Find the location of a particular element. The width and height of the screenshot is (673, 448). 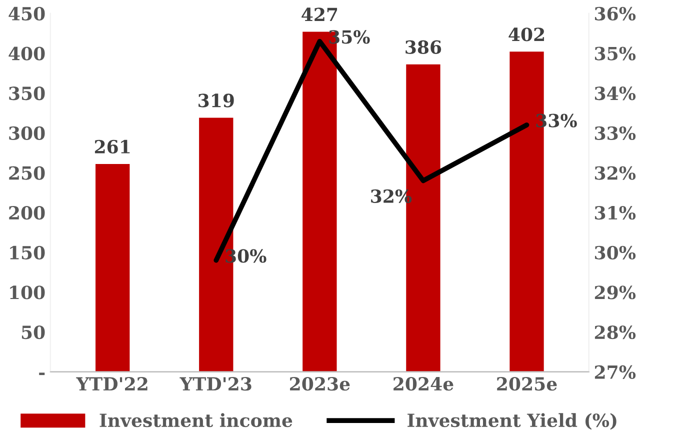

legend-label: Investment income is located at coordinates (196, 420).